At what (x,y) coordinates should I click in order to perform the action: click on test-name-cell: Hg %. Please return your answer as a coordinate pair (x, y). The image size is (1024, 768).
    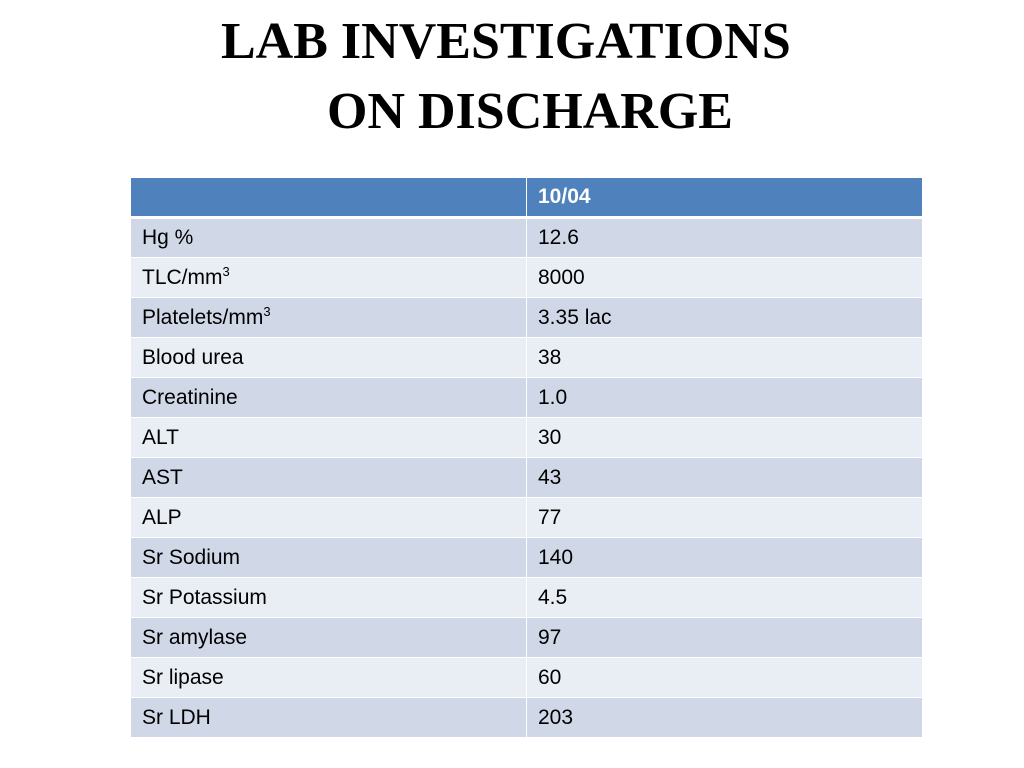
    Looking at the image, I should click on (328, 237).